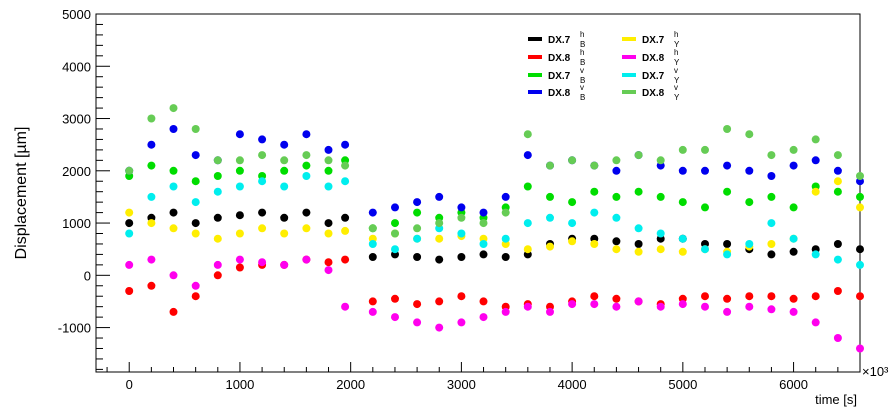  Describe the element at coordinates (21, 193) in the screenshot. I see `y-axis-label: Displacement [µm]` at that location.